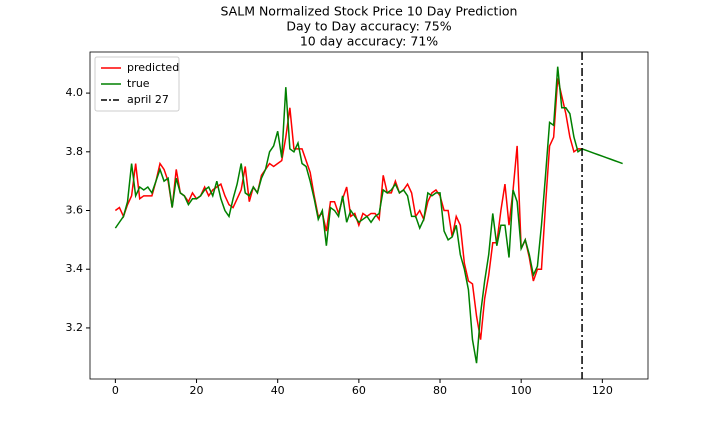 This screenshot has width=720, height=432. I want to click on x-tick-label: 0, so click(115, 390).